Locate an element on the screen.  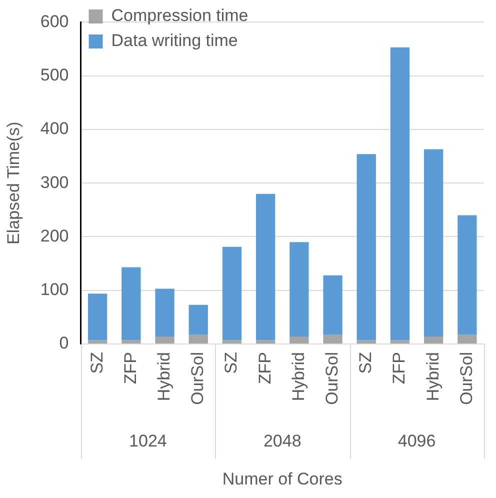
y-tick-label: 0 is located at coordinates (64, 343).